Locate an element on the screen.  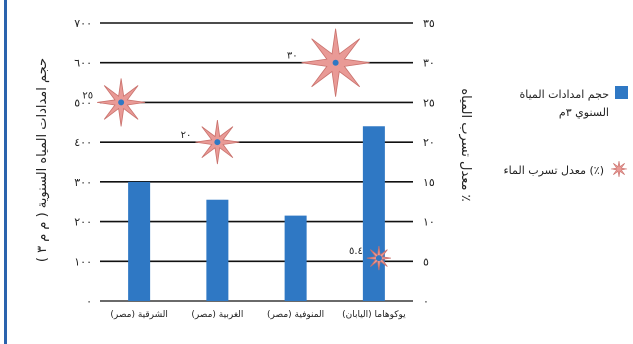
left-tick-label: ٤٠٠ is located at coordinates (83, 142).